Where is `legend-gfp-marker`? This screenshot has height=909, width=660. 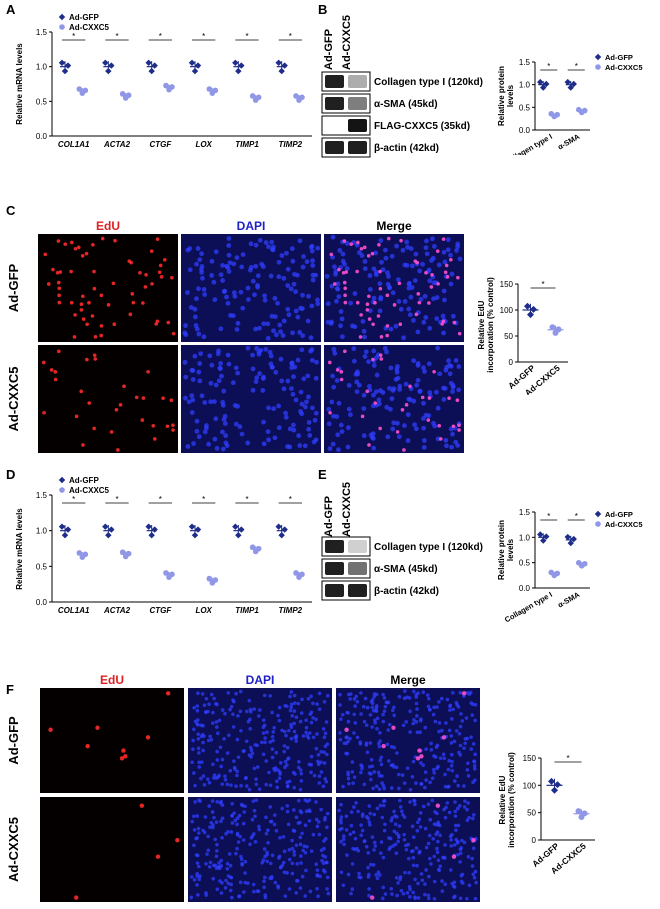 legend-gfp-marker is located at coordinates (62, 17).